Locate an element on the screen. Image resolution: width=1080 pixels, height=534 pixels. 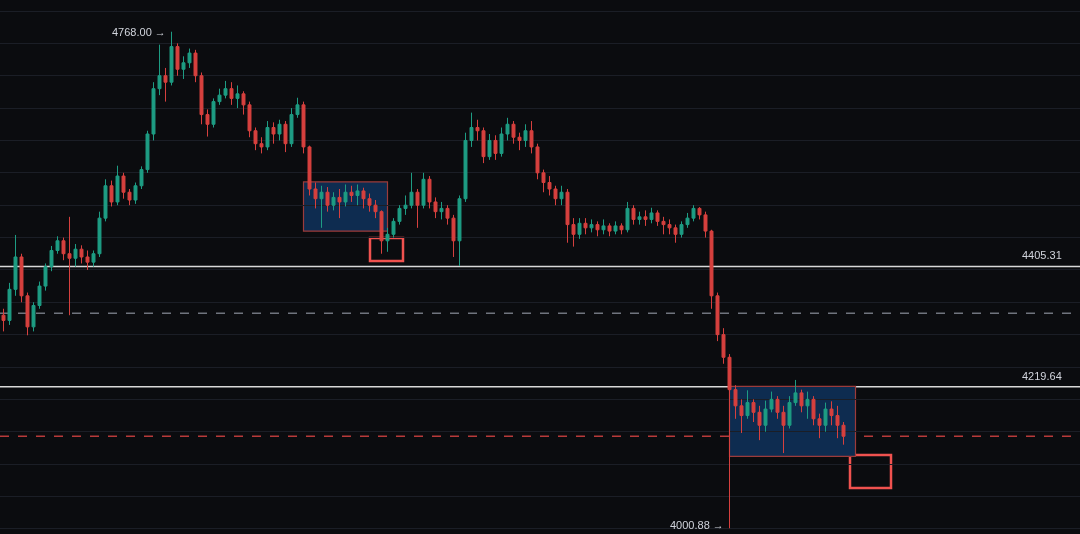
ref-line-label: 4405.31 is located at coordinates (1042, 255).